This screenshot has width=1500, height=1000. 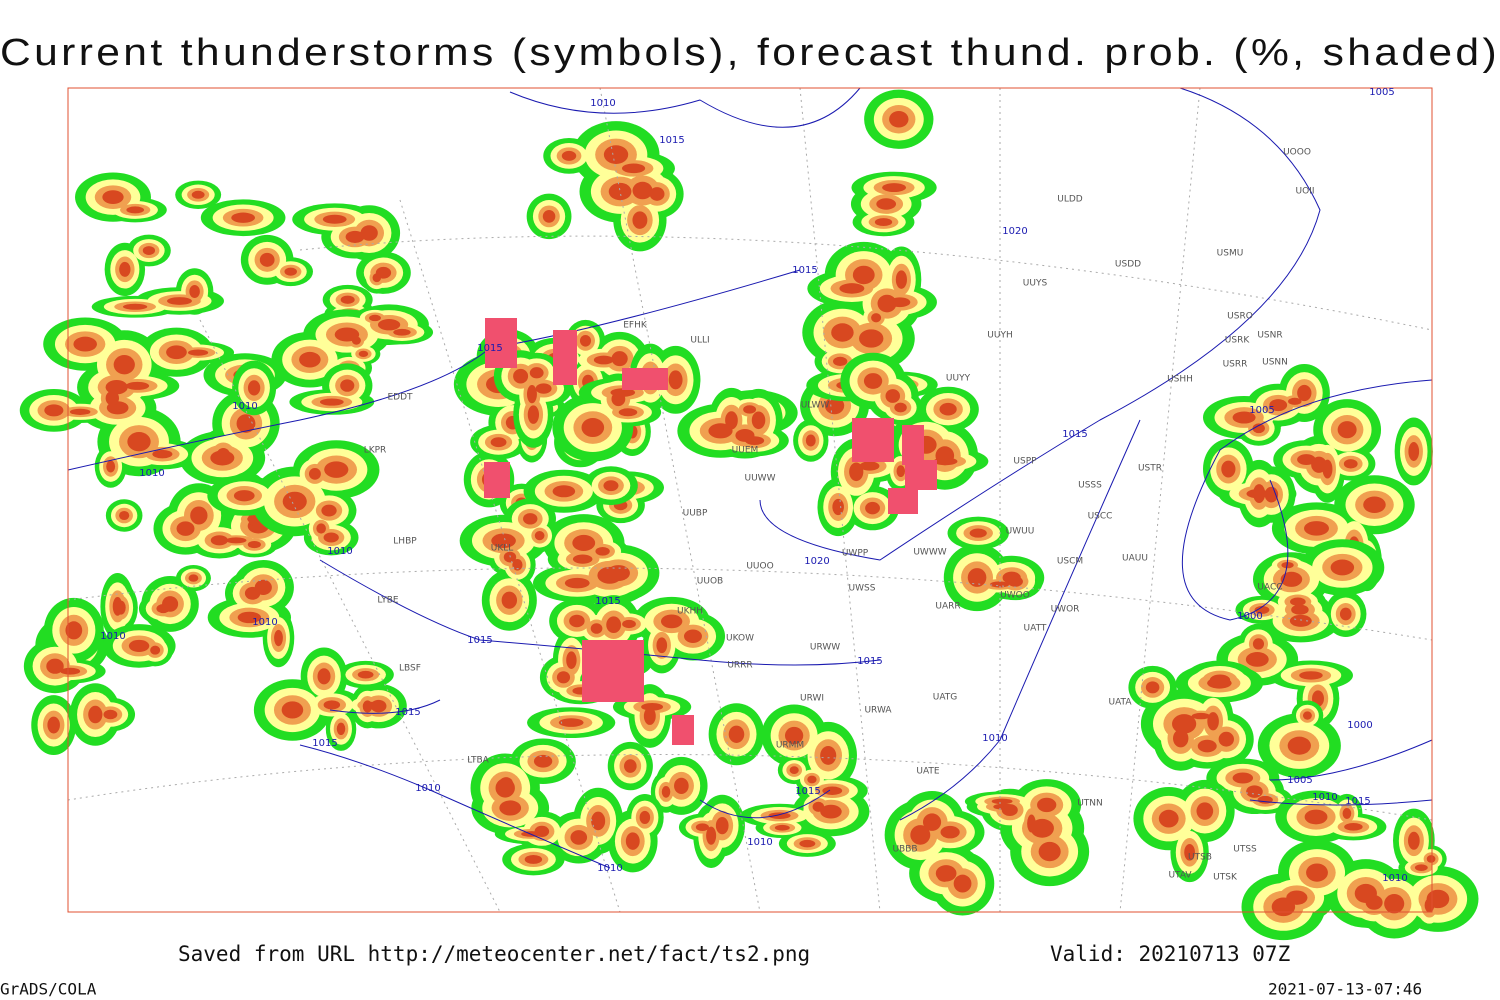 What do you see at coordinates (740, 639) in the screenshot?
I see `station-label: UKOW` at bounding box center [740, 639].